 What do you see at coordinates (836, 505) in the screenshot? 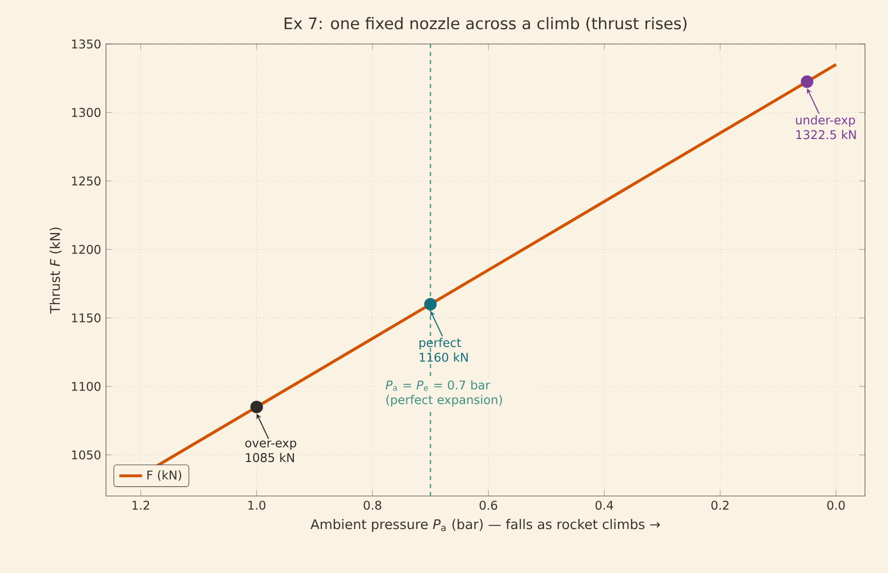
I see `x-tick-label: 0.0` at bounding box center [836, 505].